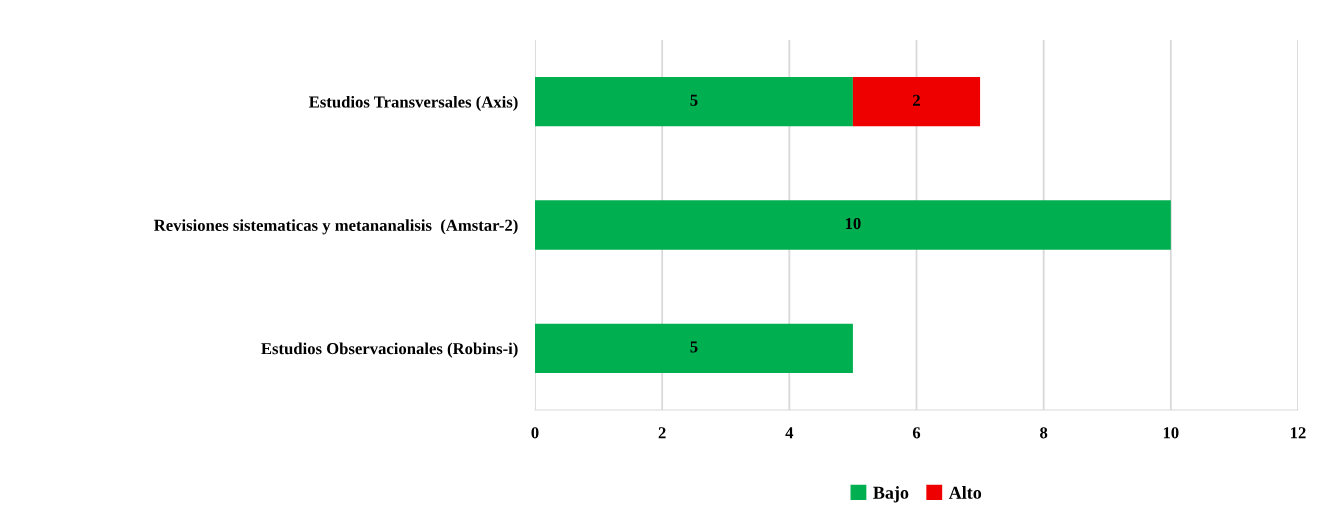  What do you see at coordinates (662, 433) in the screenshot?
I see `x-tick-label: 2` at bounding box center [662, 433].